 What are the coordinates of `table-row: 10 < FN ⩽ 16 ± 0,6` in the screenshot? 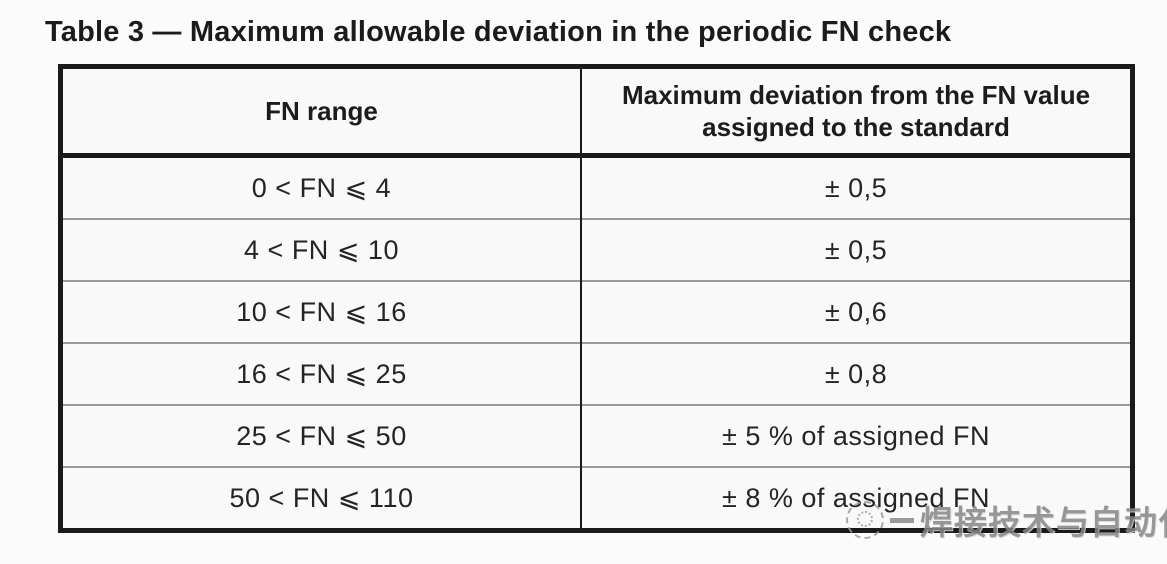 It's located at (596, 311).